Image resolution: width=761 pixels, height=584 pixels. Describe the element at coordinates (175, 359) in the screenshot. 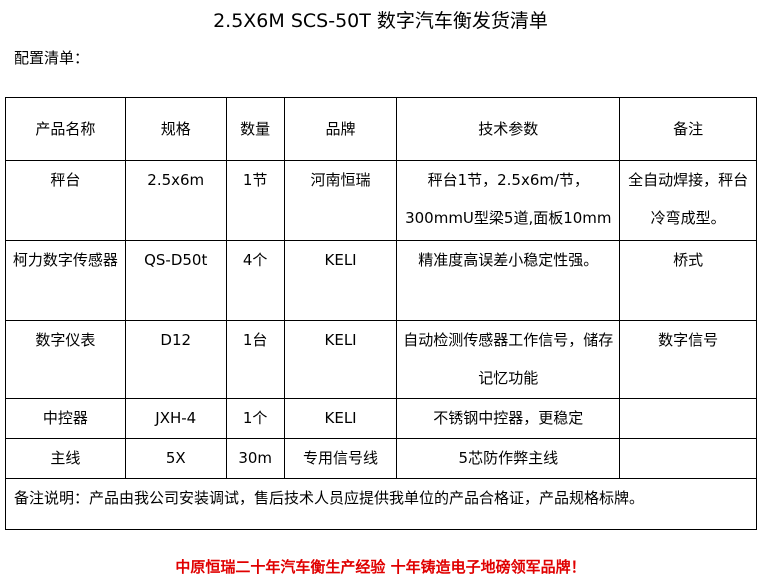

I see `spec: D12` at that location.